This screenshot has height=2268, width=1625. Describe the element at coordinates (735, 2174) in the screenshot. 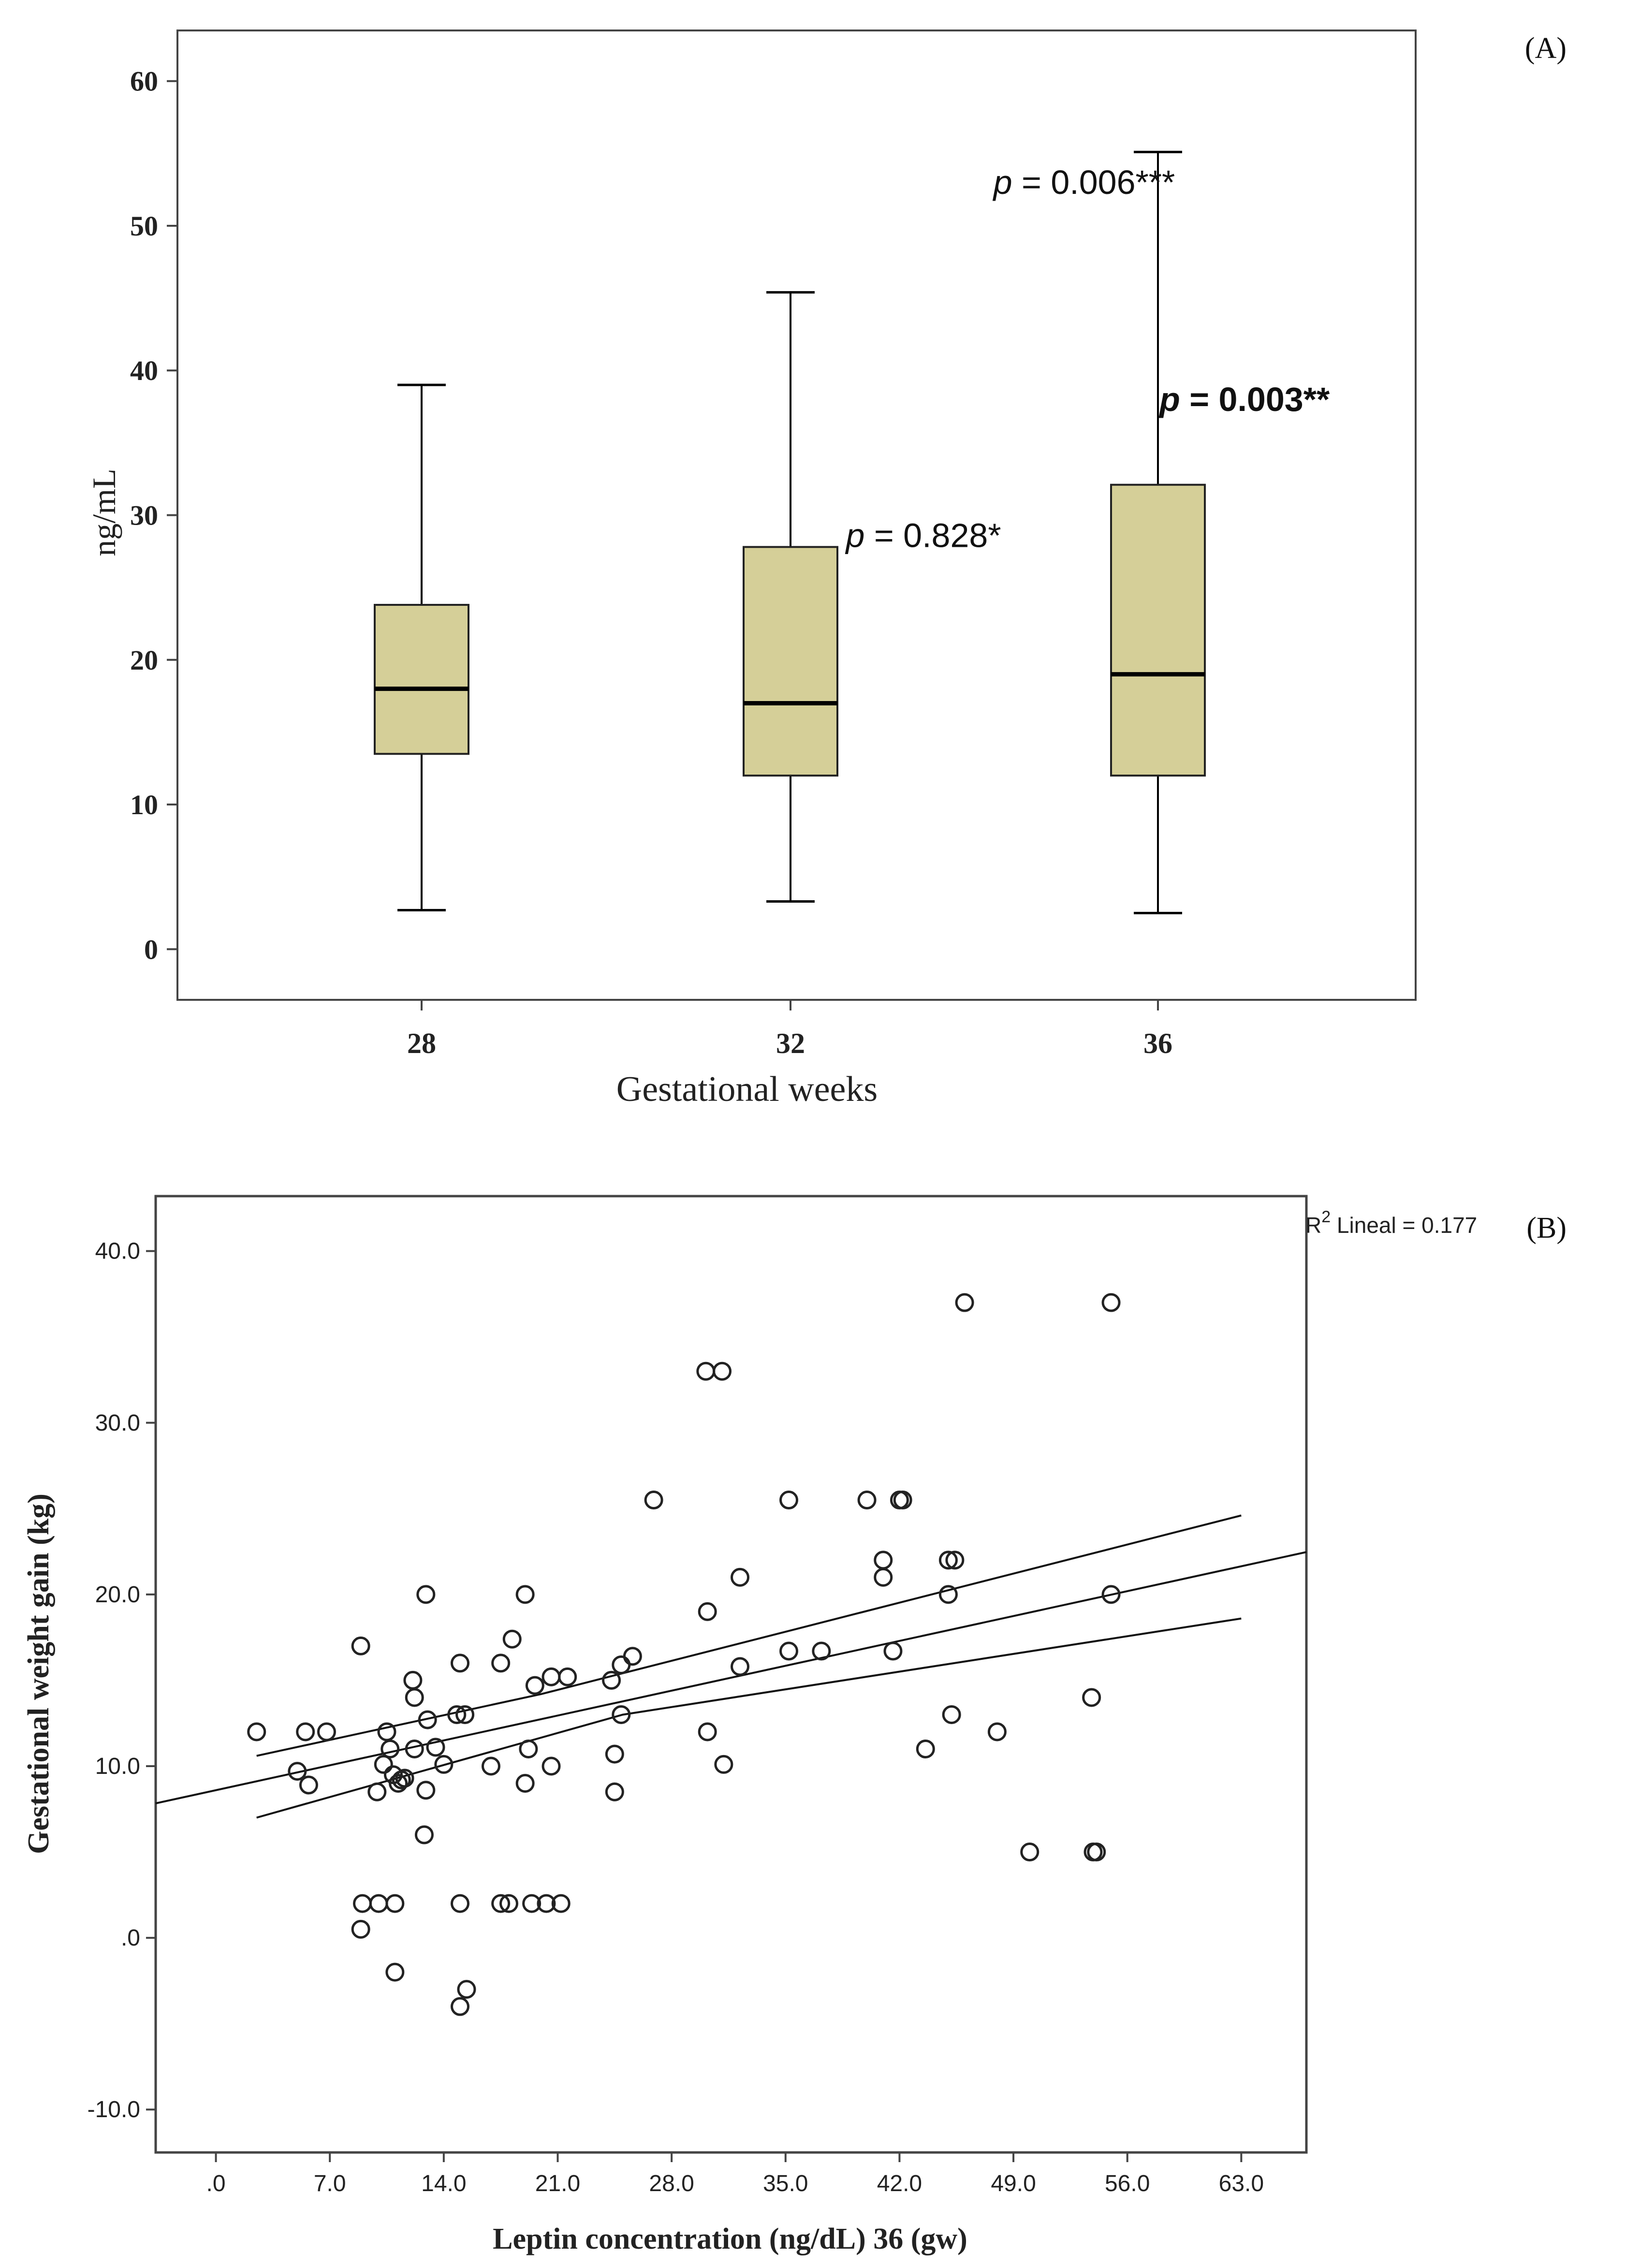

I see `panel-b-x-axis: .0 7.0 14.0 21.0 28.0 35.0 42.0 49.0 56.0 63.0` at that location.